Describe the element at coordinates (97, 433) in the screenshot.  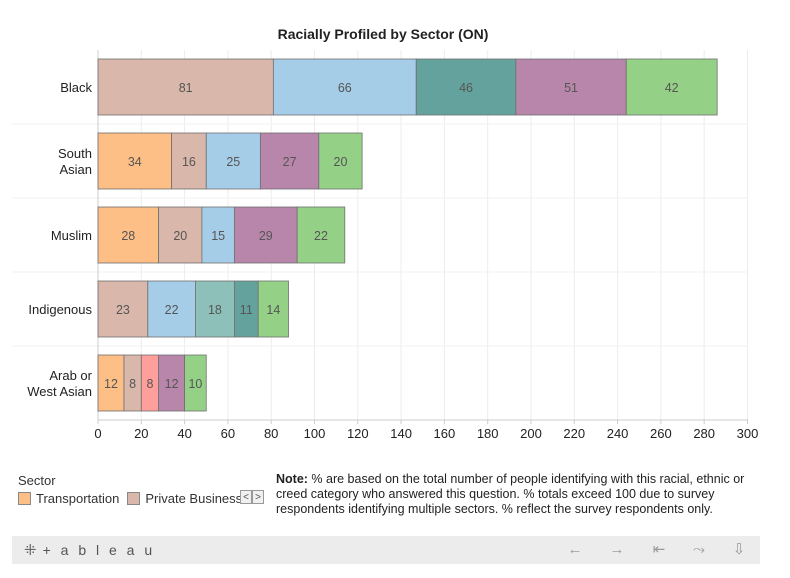
I see `x-tick-label: 0` at that location.